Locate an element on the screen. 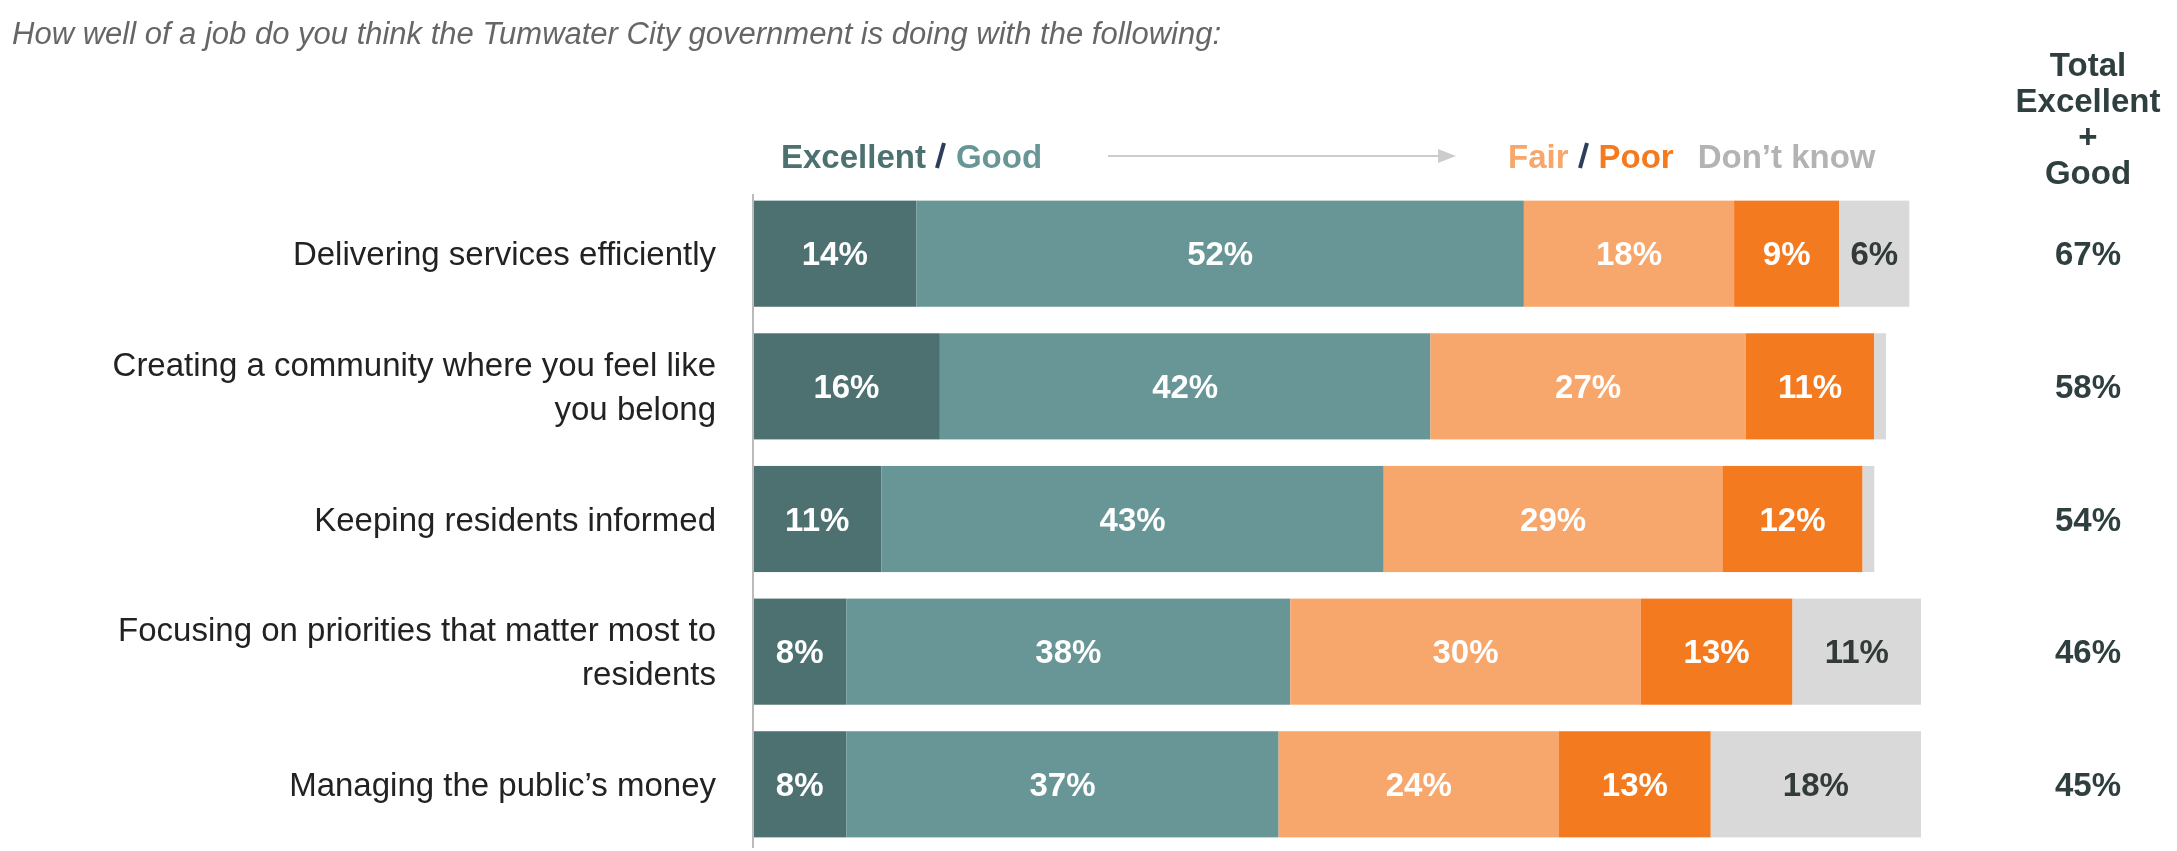 Image resolution: width=2177 pixels, height=851 pixels. data-label: 37% is located at coordinates (1062, 784).